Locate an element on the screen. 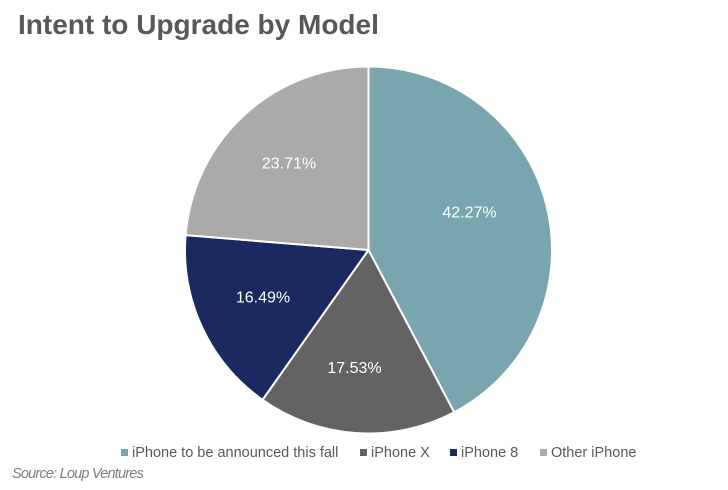 The image size is (728, 490). svg-text: 42.27% is located at coordinates (469, 213).